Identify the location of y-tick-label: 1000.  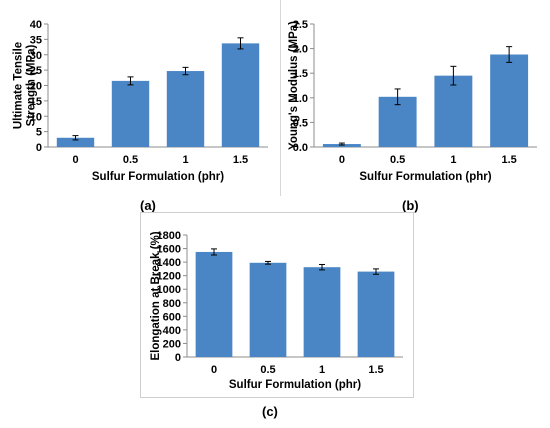
(169, 290).